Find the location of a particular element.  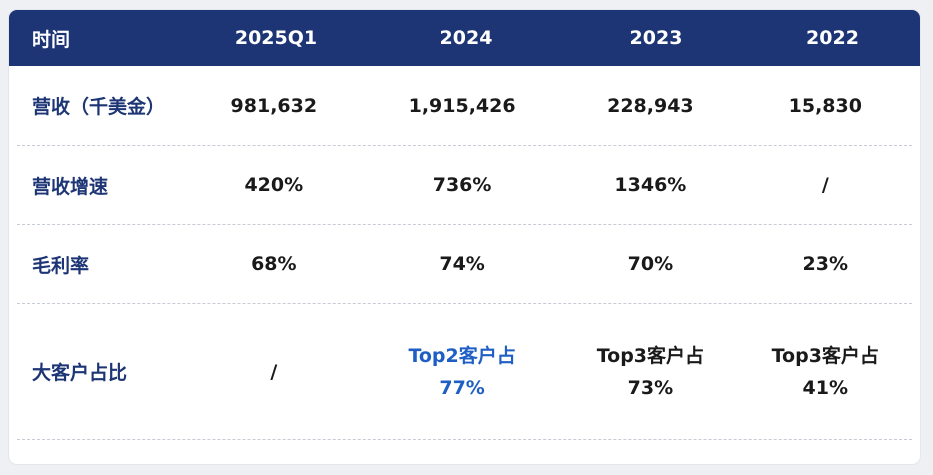

table-cell: 68% is located at coordinates (274, 264).